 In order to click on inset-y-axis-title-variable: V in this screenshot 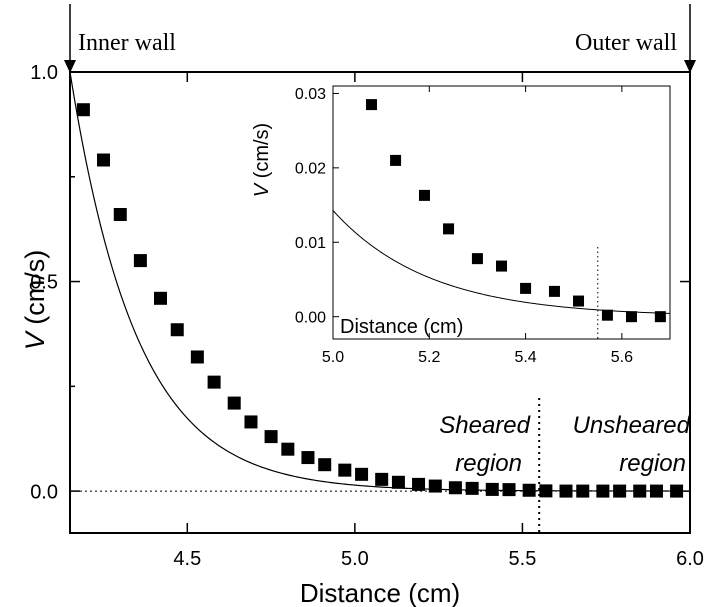, I will do `click(262, 189)`.